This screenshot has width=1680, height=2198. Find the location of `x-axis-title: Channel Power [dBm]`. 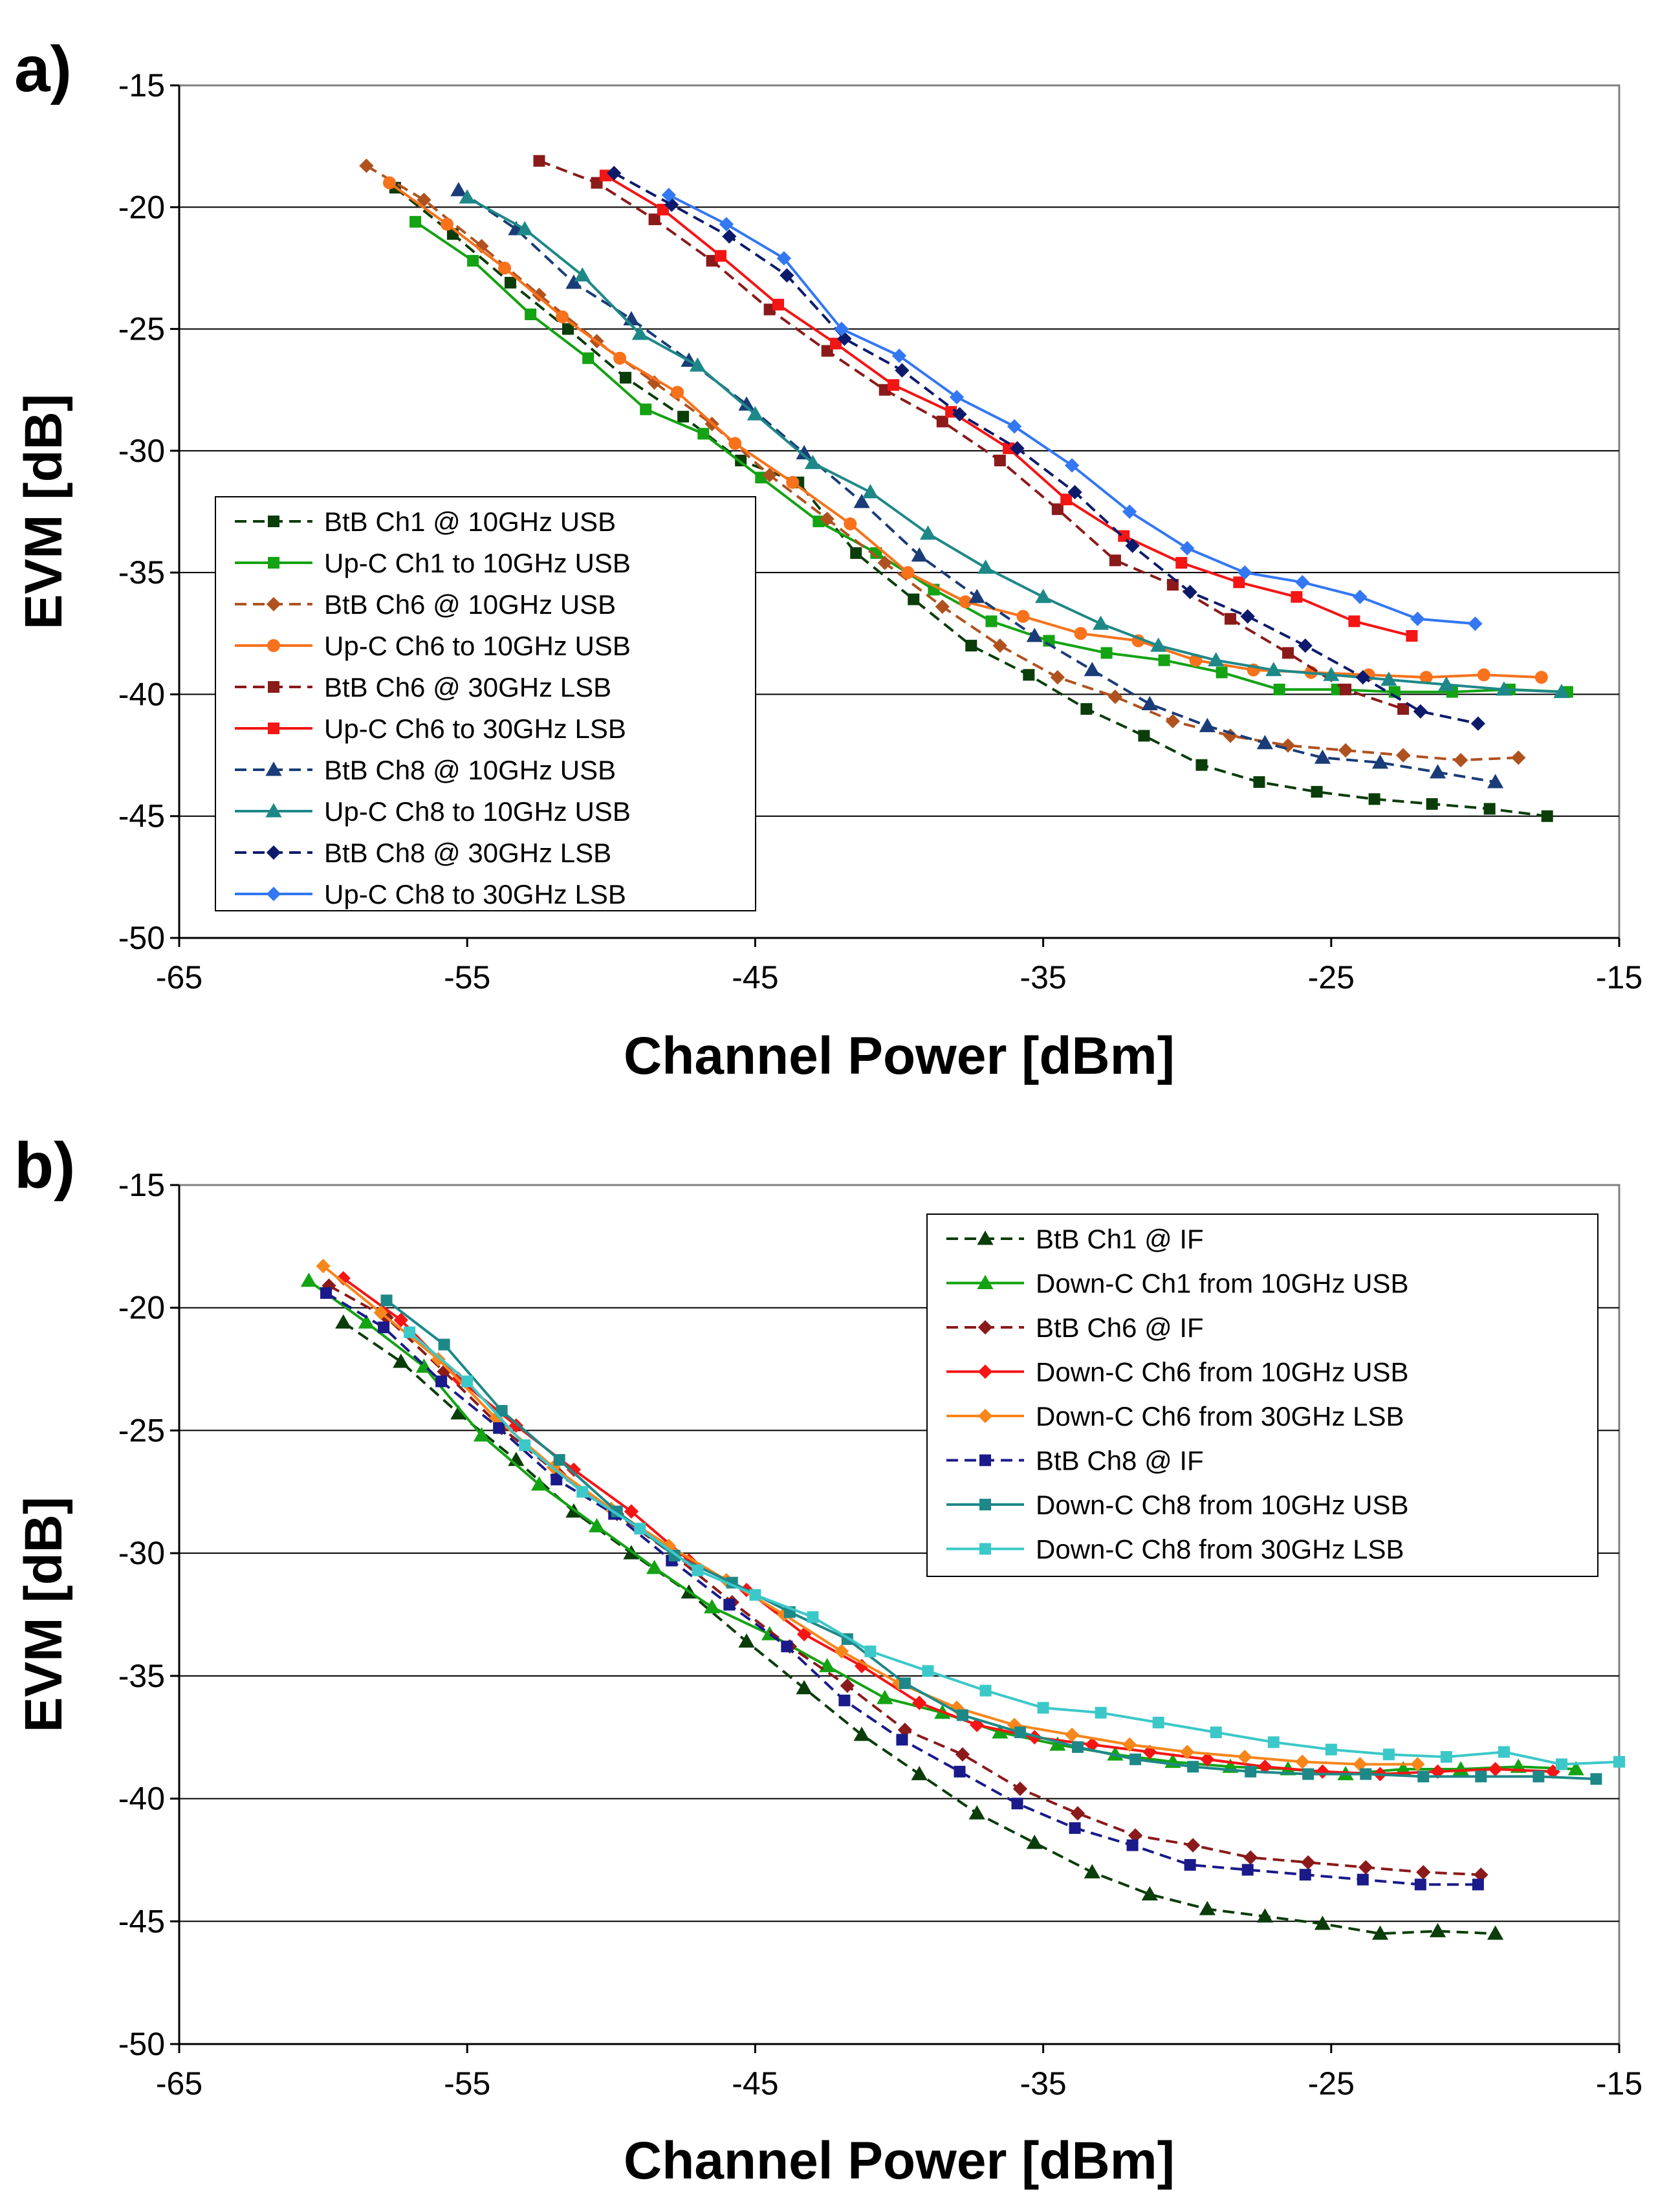

x-axis-title: Channel Power [dBm] is located at coordinates (899, 2160).